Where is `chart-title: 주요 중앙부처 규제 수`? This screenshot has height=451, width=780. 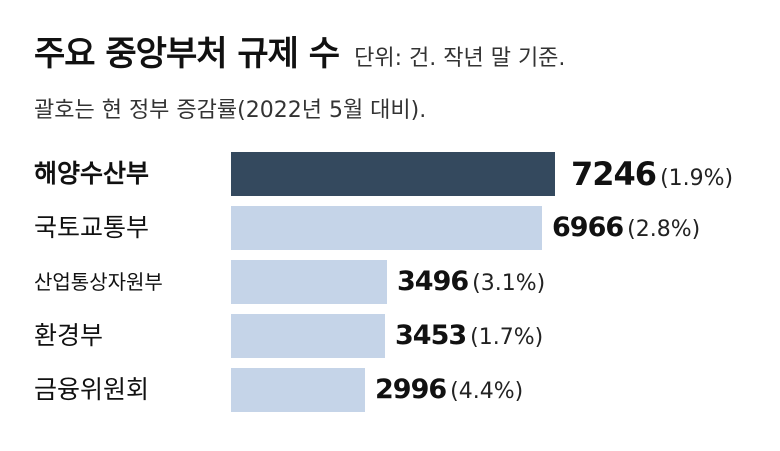 chart-title: 주요 중앙부처 규제 수 is located at coordinates (187, 54).